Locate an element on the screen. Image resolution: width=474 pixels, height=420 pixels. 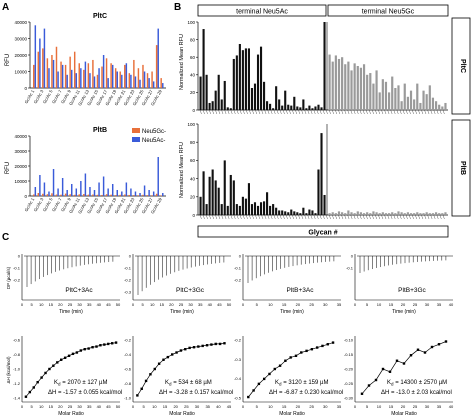
itc-molar-tick-label: 40 is located at coordinates (218, 406).